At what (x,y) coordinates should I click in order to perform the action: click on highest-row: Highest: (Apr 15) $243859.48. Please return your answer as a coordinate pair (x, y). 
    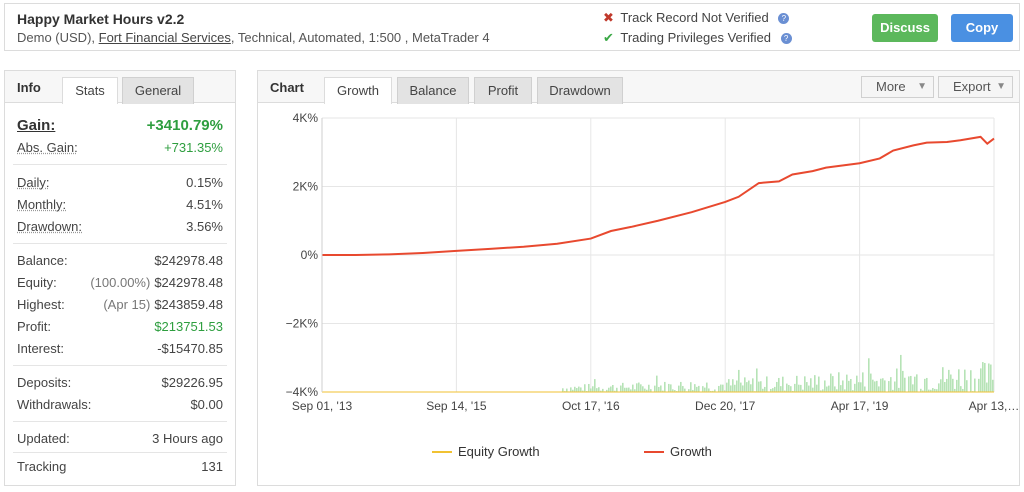
    Looking at the image, I should click on (120, 306).